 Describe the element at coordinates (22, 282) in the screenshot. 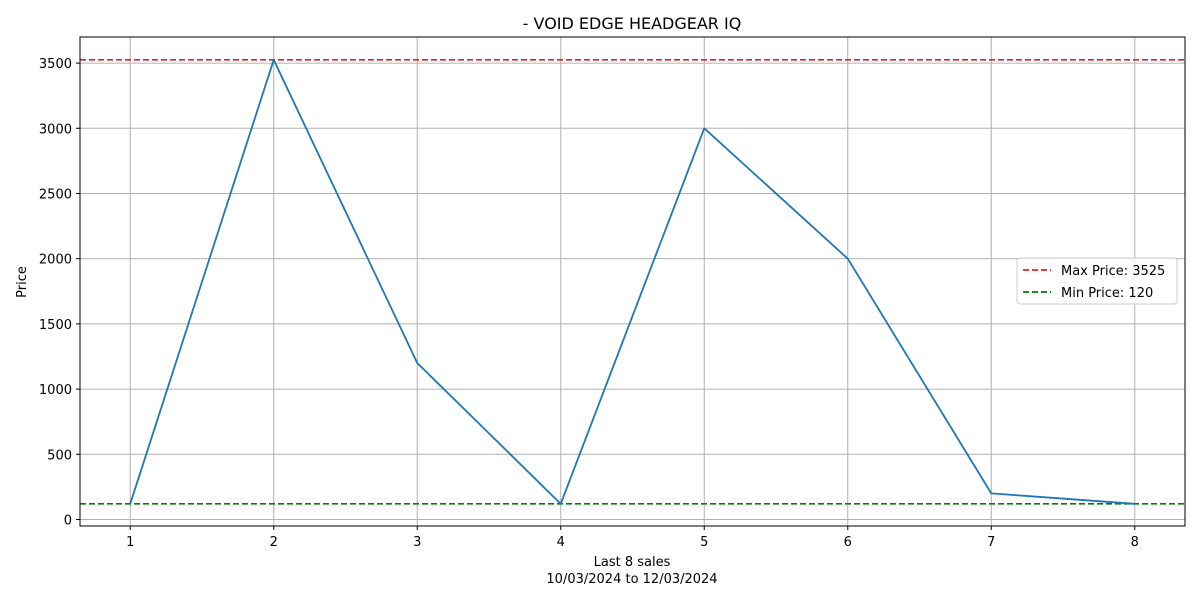

I see `y-axis-label: Price` at that location.